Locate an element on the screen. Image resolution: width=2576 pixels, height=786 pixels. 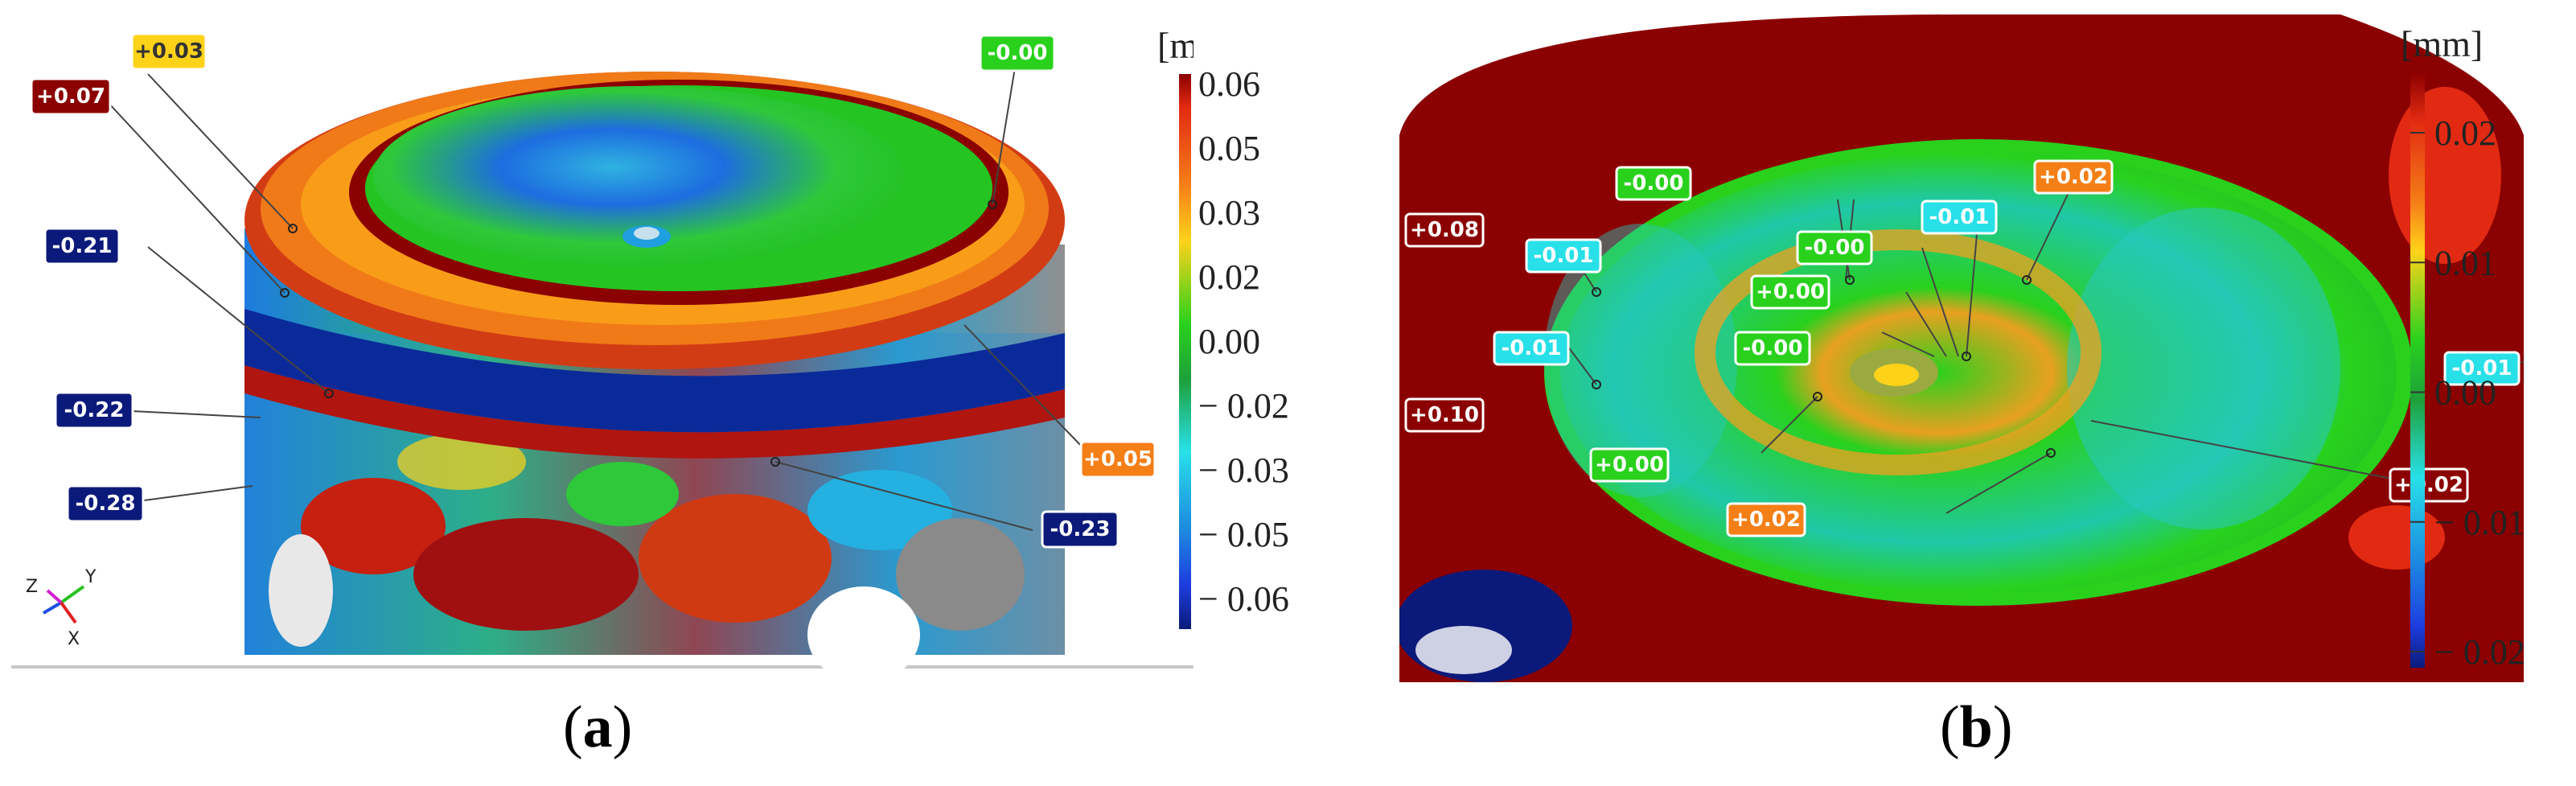
value-label: -0.28 is located at coordinates (105, 504).